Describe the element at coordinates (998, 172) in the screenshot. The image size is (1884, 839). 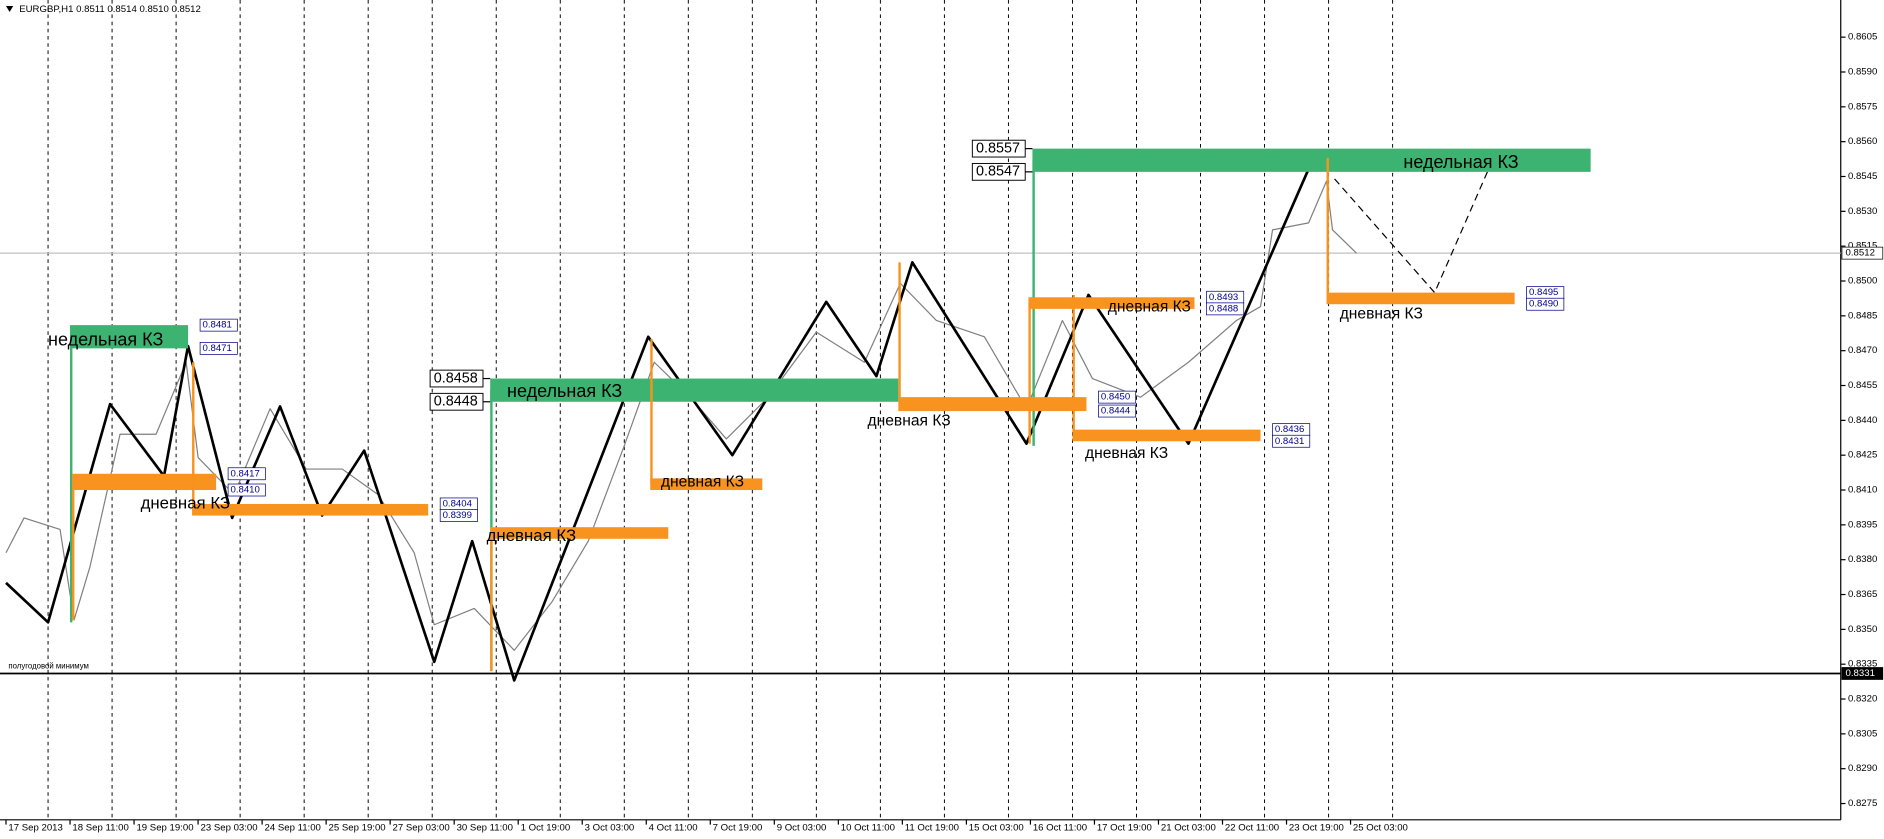
I see `price-label: 0.8547` at that location.